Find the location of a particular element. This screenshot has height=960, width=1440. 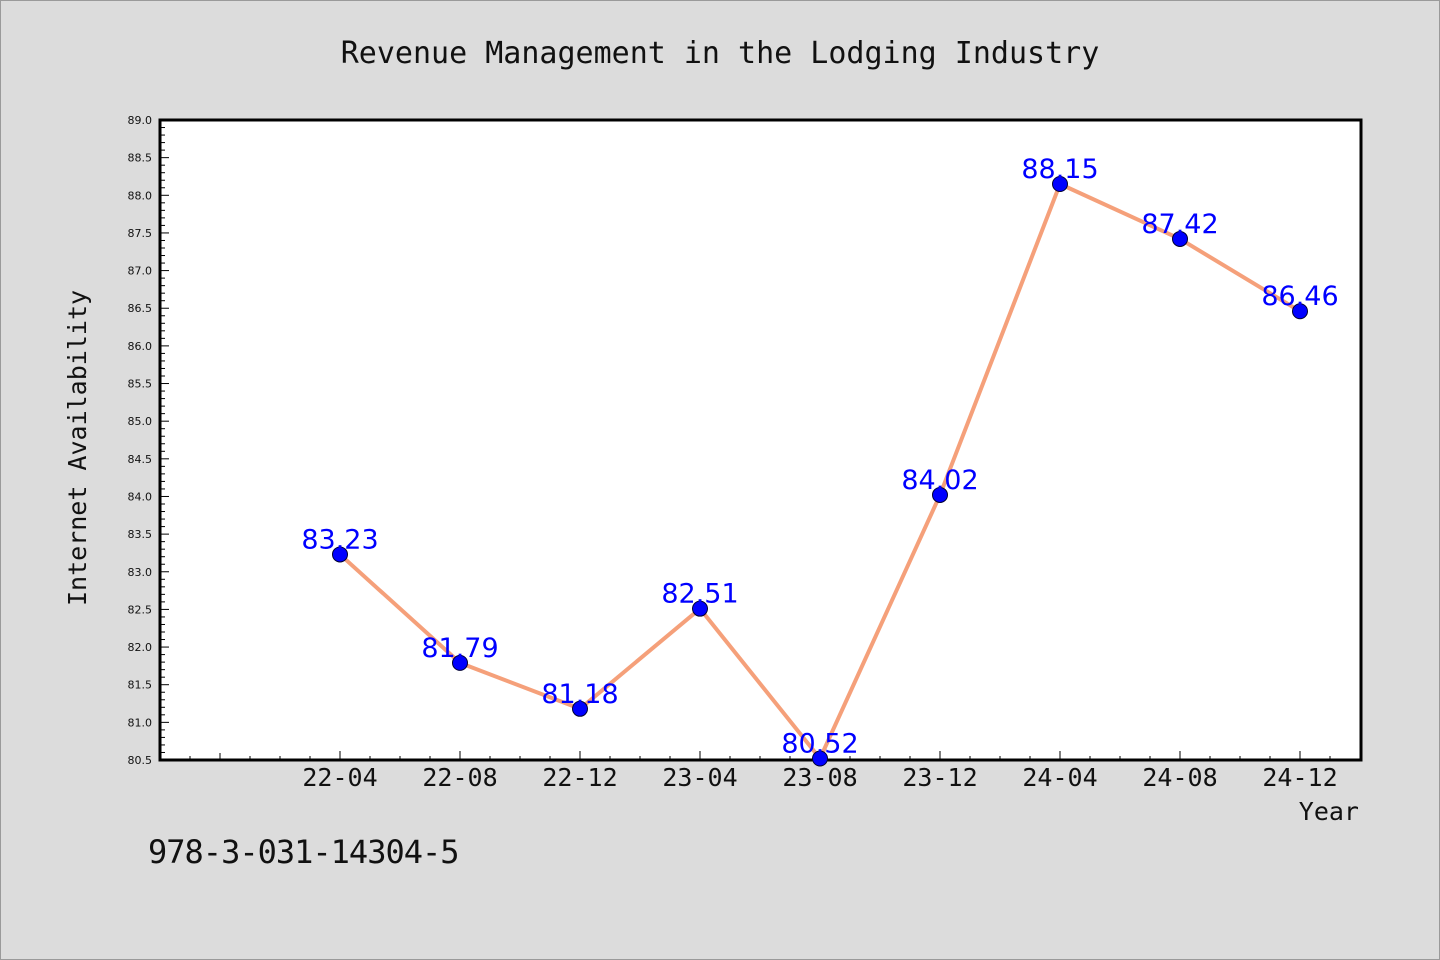

y-tick-label: 81.5 is located at coordinates (140, 685).